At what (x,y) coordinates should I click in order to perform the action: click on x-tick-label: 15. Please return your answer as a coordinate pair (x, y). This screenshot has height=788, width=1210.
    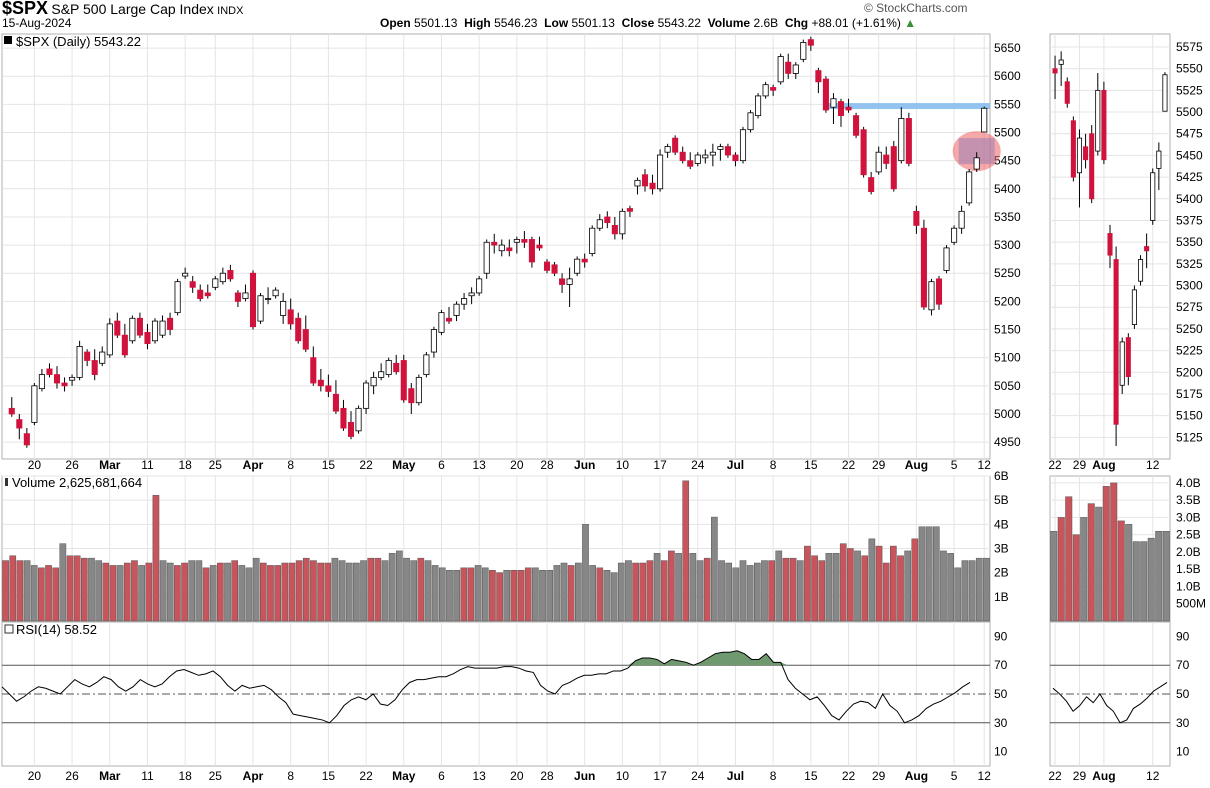
    Looking at the image, I should click on (329, 776).